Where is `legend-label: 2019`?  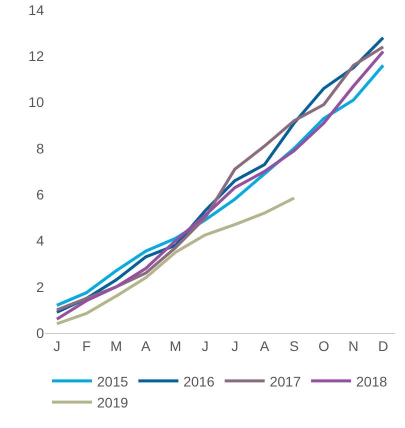 legend-label: 2019 is located at coordinates (112, 402).